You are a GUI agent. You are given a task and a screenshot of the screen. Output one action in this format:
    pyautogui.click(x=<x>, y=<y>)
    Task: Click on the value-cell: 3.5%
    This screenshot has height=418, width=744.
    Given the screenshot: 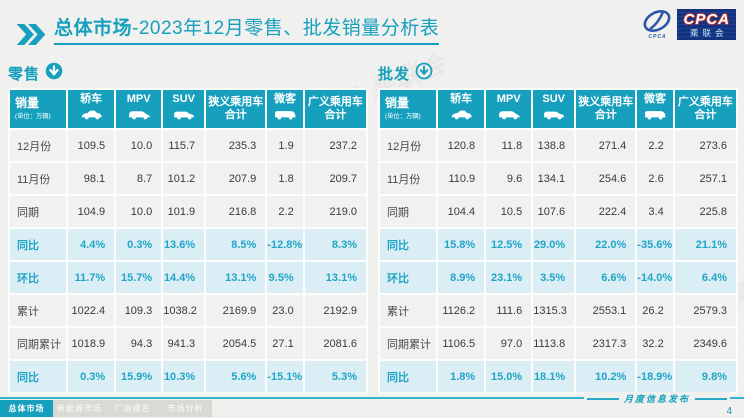 What is the action you would take?
    pyautogui.click(x=554, y=277)
    